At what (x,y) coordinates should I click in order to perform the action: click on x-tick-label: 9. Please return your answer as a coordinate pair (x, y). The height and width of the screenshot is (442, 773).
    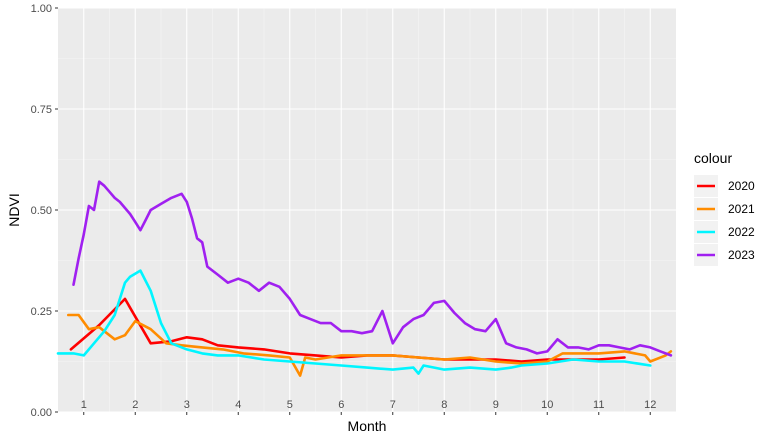
    Looking at the image, I should click on (496, 405).